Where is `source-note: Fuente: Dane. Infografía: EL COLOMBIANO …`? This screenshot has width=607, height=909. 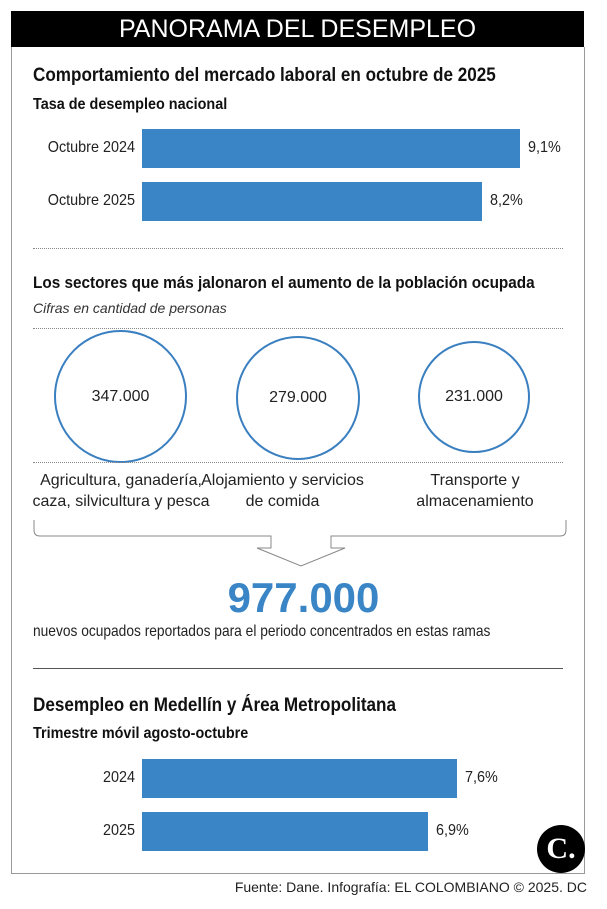
source-note: Fuente: Dane. Infografía: EL COLOMBIANO … is located at coordinates (410, 887).